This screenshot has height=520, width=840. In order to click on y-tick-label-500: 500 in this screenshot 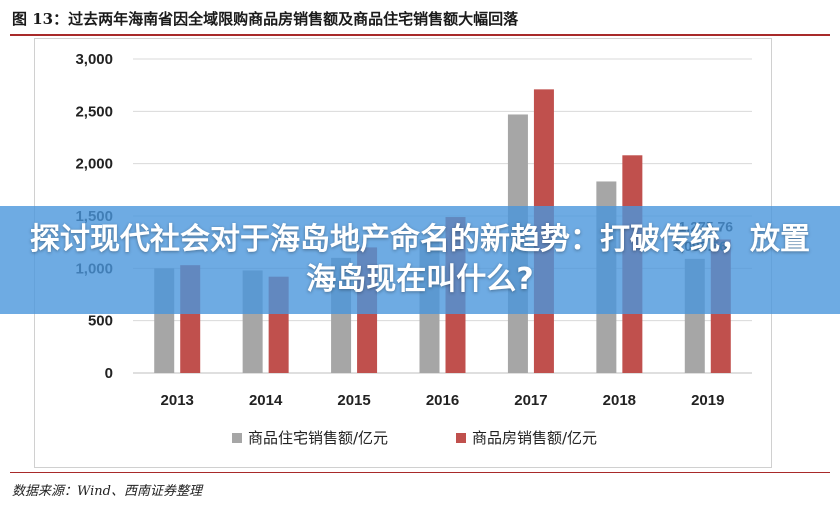, I will do `click(100, 321)`.